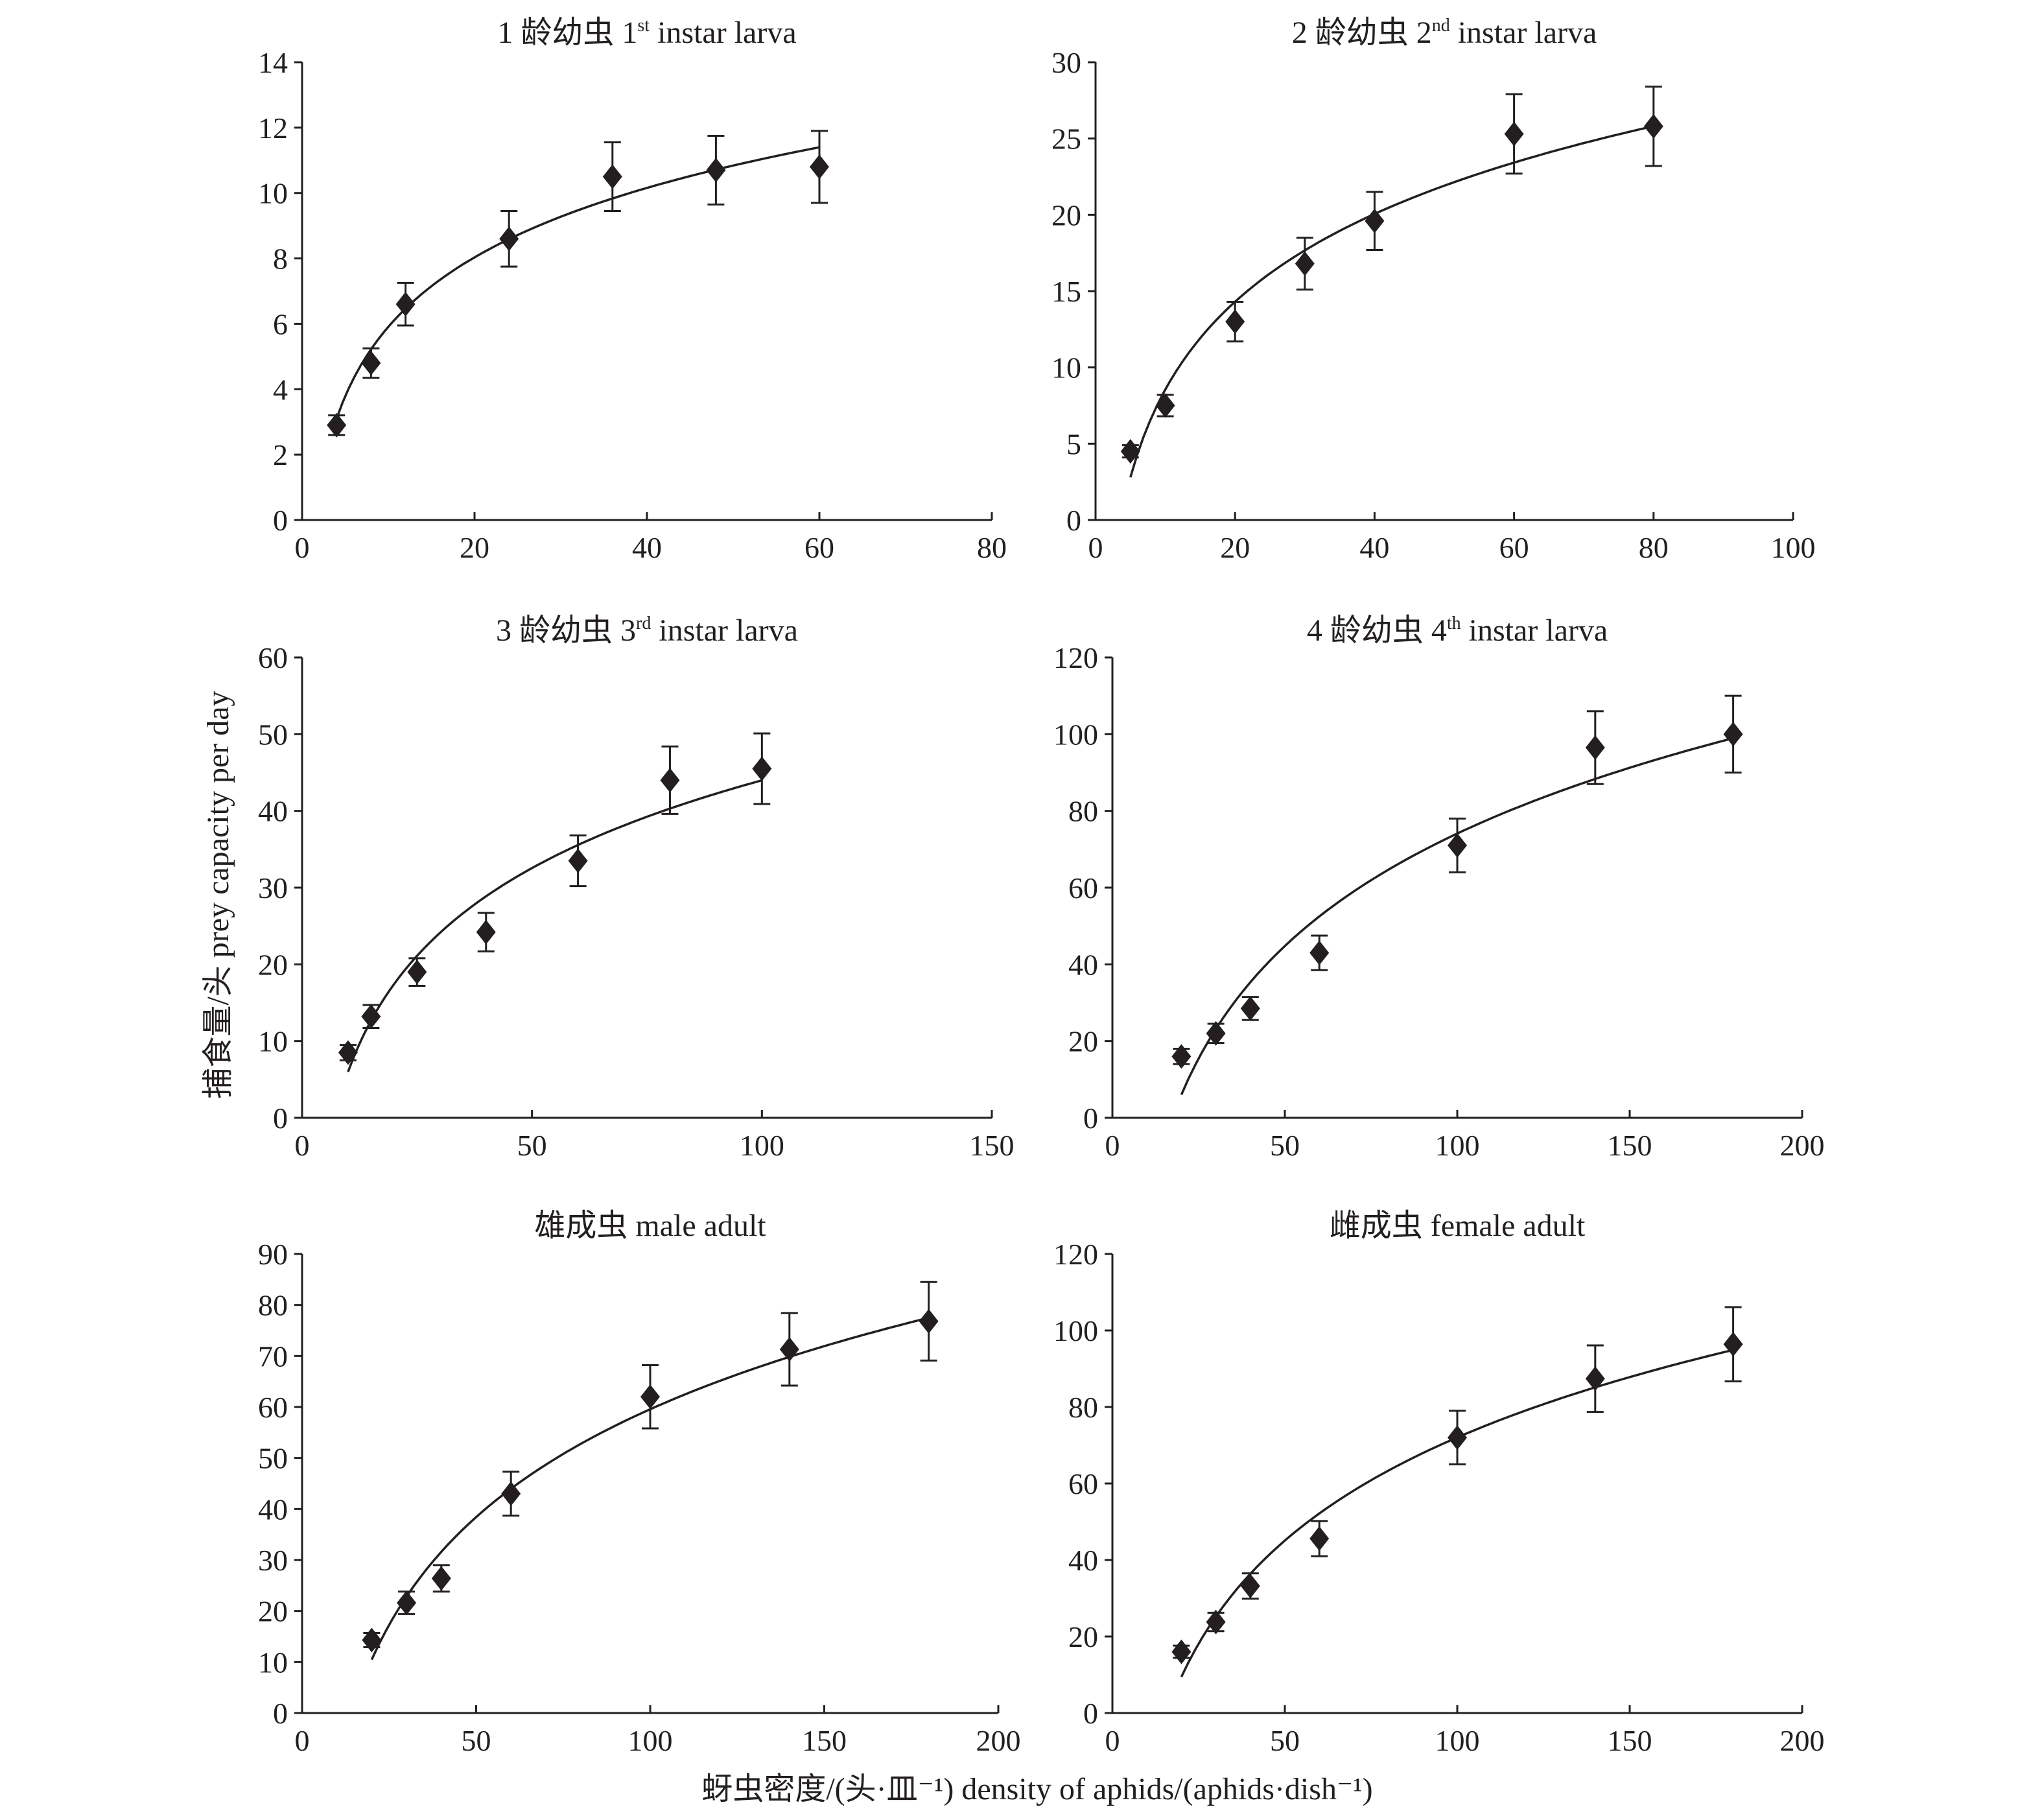 This screenshot has height=1820, width=2042. What do you see at coordinates (643, 623) in the screenshot?
I see `title-sup: rd` at bounding box center [643, 623].